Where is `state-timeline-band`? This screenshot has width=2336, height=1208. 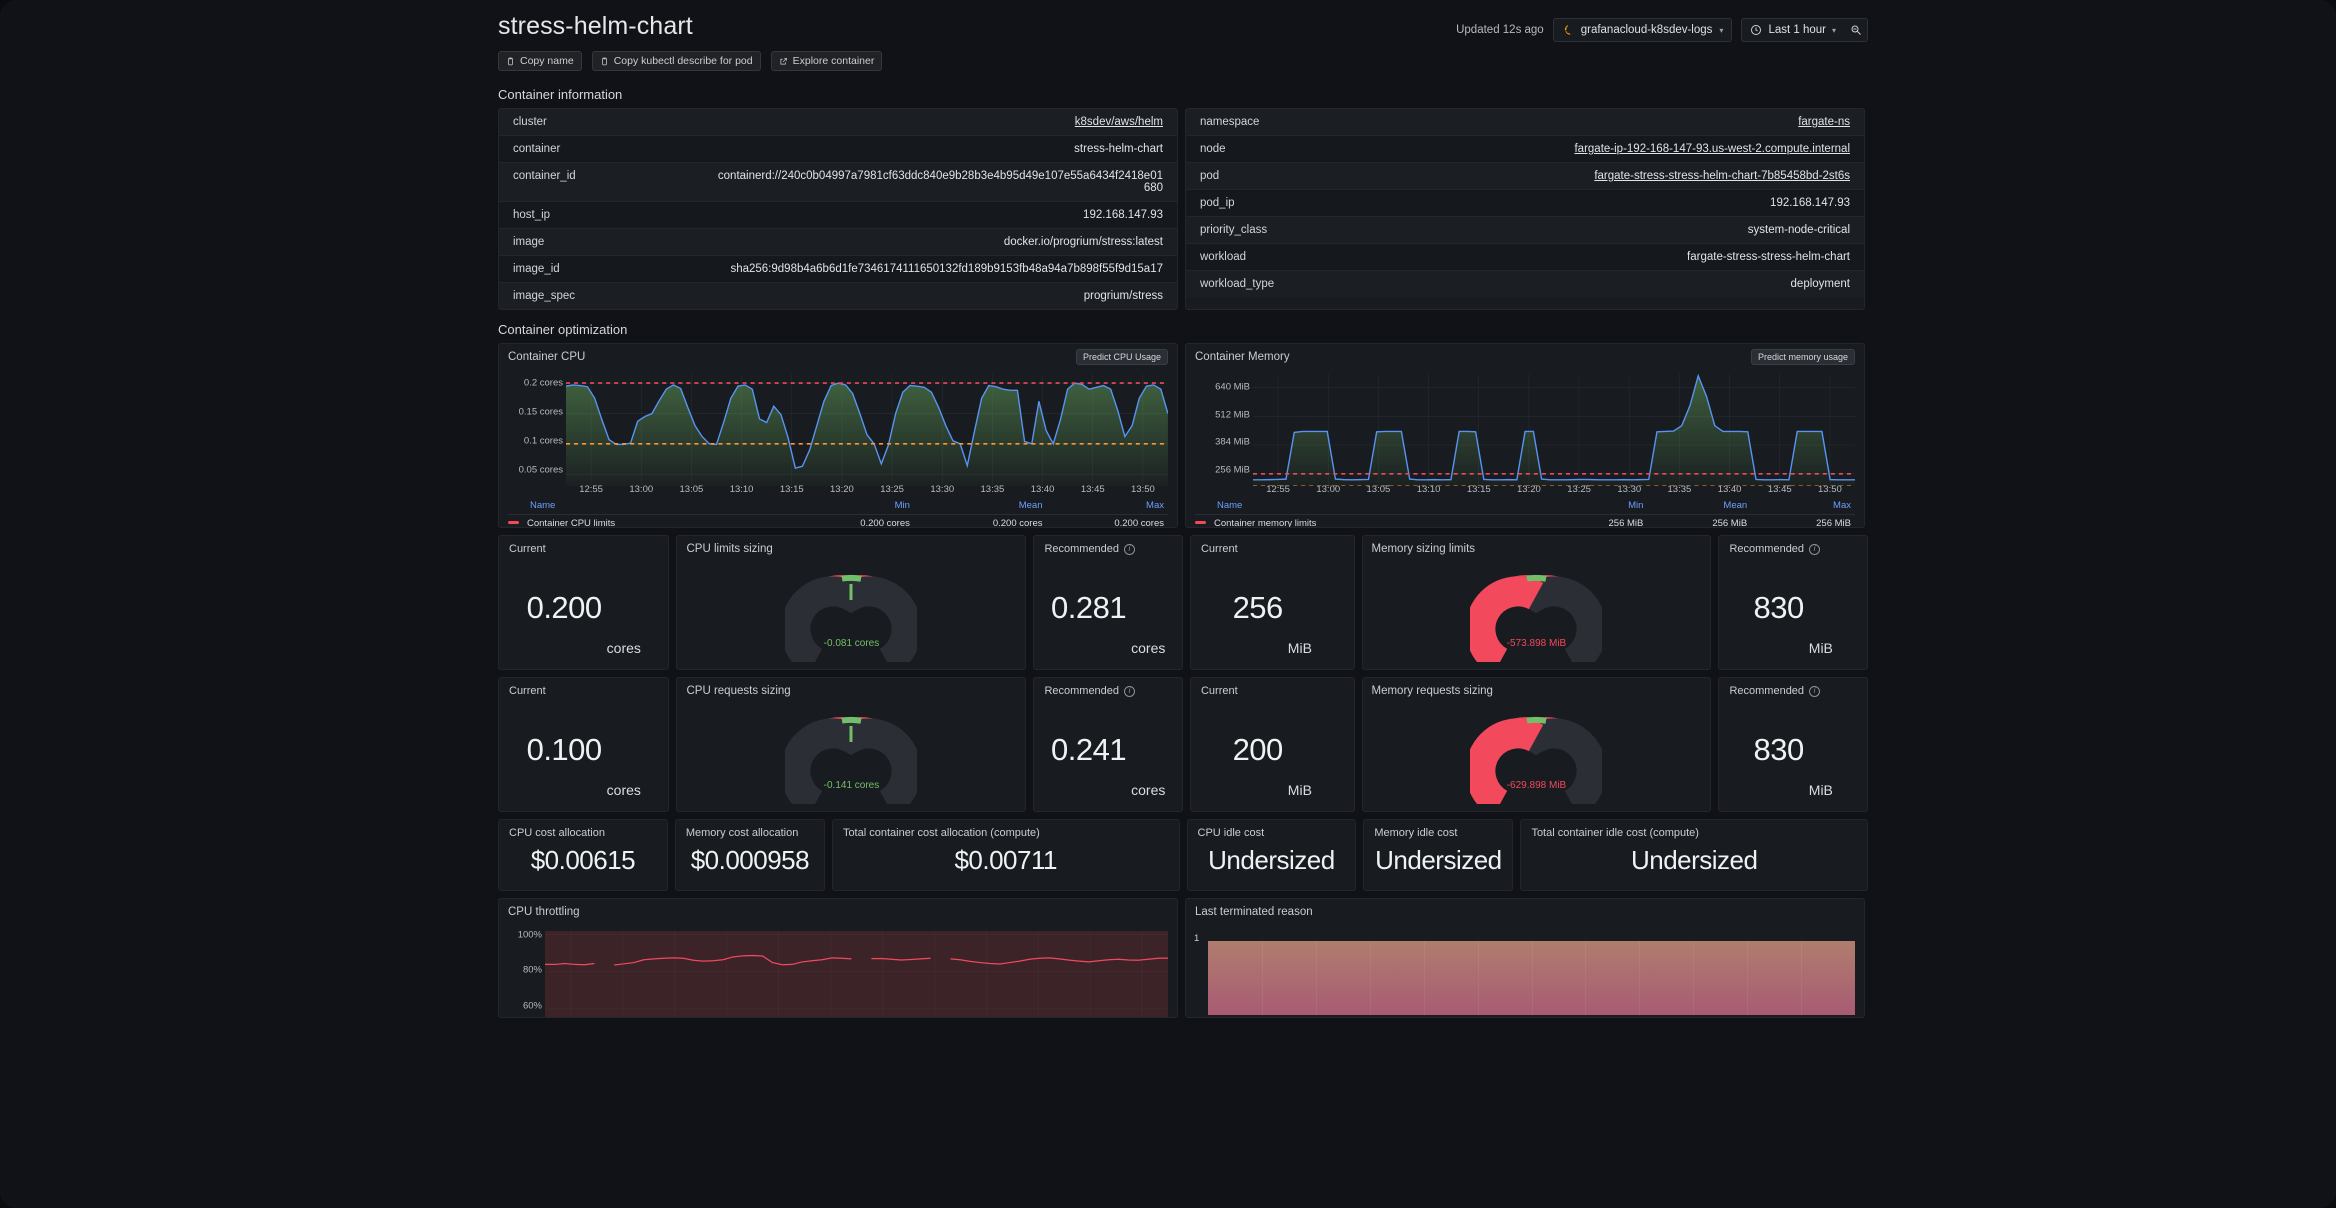
state-timeline-band is located at coordinates (1531, 978).